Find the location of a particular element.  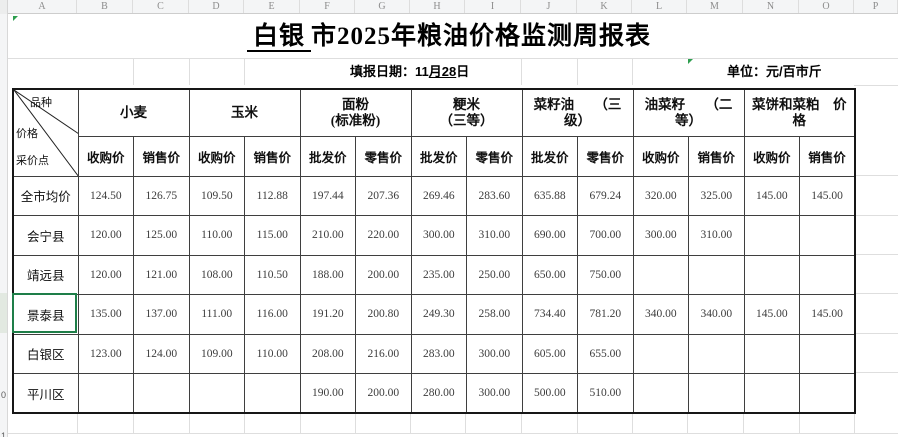

value-cell: 250.00 is located at coordinates (494, 274).